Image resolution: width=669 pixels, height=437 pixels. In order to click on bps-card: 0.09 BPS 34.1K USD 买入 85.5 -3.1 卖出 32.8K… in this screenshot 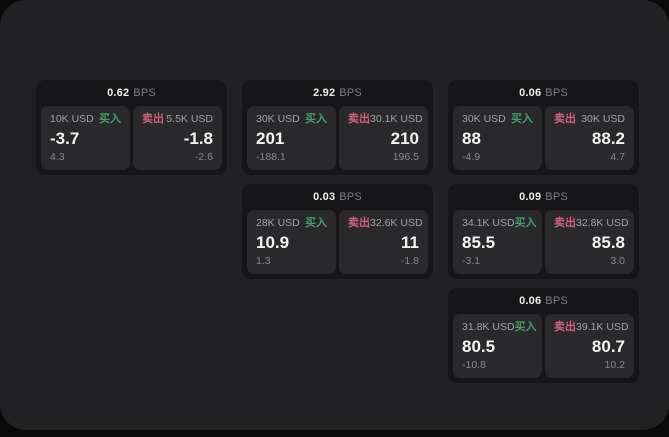, I will do `click(543, 231)`.